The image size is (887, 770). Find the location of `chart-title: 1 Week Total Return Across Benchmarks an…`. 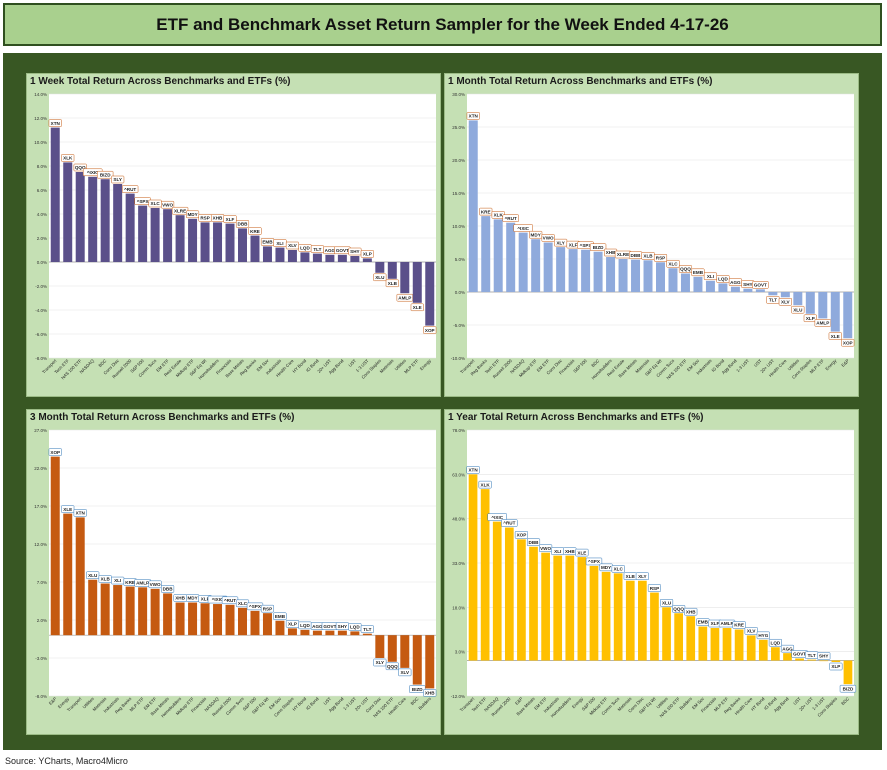

chart-title: 1 Week Total Return Across Benchmarks an… is located at coordinates (160, 81).